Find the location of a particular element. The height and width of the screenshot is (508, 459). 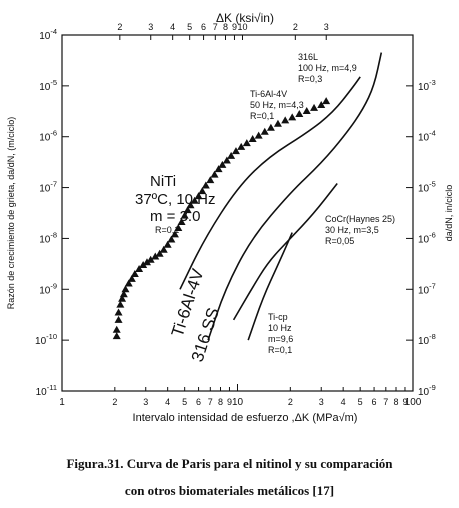

annotation-ticp-line: Ti-cp is located at coordinates (278, 317).